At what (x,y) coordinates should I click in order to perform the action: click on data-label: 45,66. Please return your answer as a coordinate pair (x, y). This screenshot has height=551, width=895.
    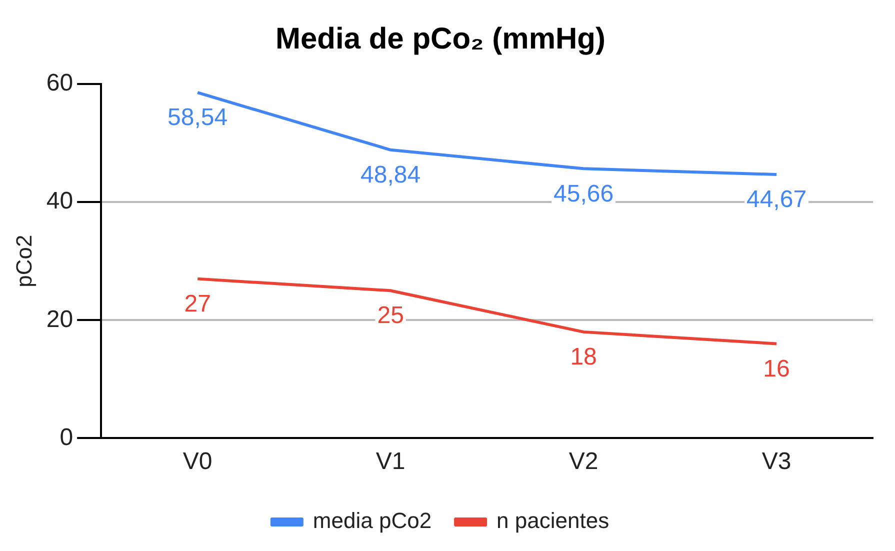
    Looking at the image, I should click on (584, 194).